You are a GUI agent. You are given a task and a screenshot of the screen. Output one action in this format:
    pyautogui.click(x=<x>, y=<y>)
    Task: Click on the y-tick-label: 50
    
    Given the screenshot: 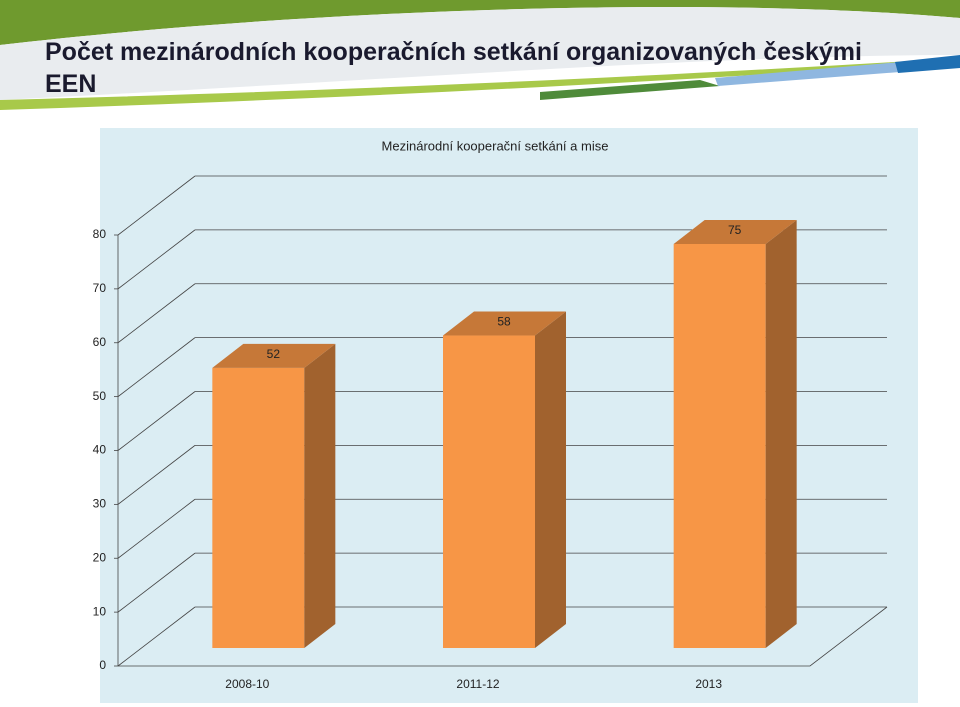 What is the action you would take?
    pyautogui.click(x=100, y=396)
    